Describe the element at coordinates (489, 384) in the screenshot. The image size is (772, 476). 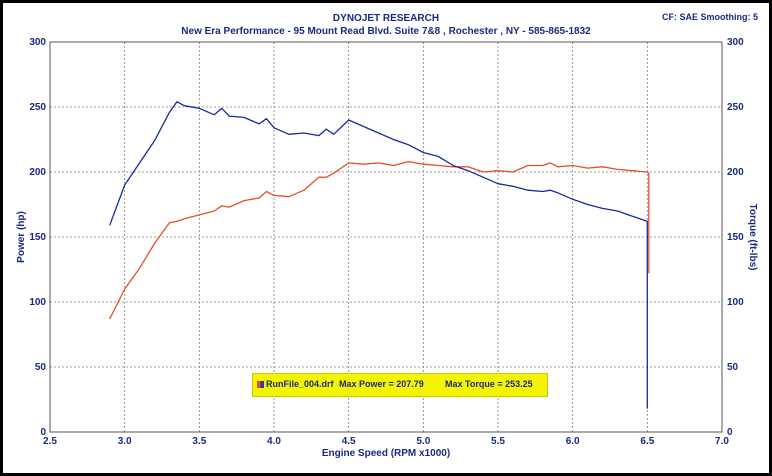
I see `legend-max-torque: Max Torque = 253.25` at that location.